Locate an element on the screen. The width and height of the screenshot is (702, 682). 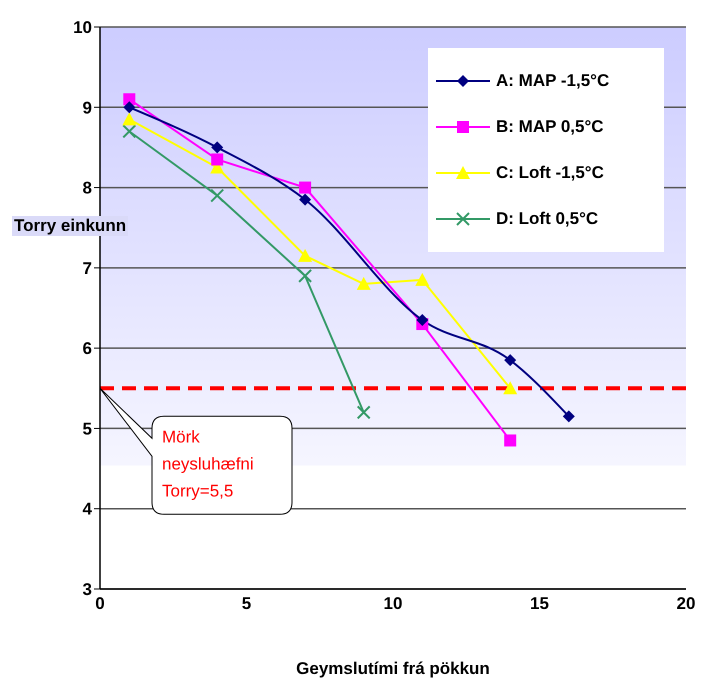
y-tick-label: 10 is located at coordinates (82, 28).